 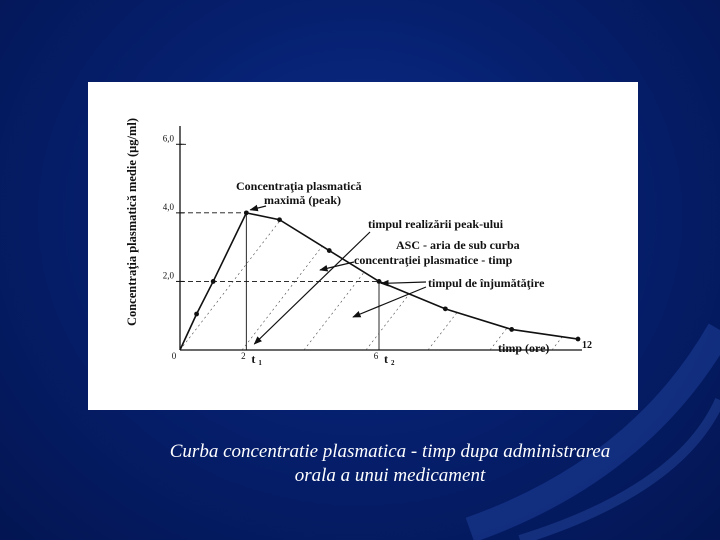 I want to click on asc-annotation-line1: ASC - aria de sub curba, so click(x=458, y=245).